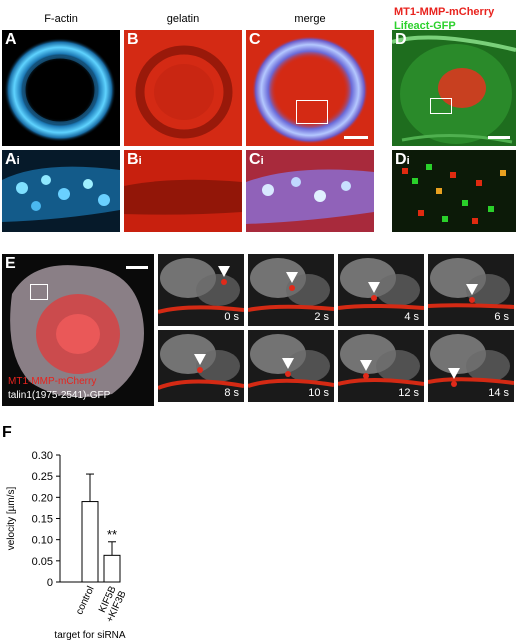 This screenshot has width=520, height=642. I want to click on merge-zoom-image, so click(310, 196).